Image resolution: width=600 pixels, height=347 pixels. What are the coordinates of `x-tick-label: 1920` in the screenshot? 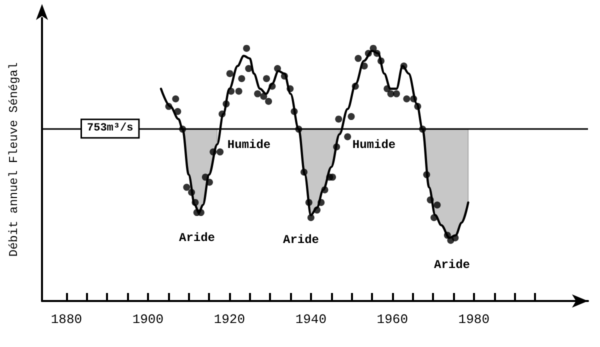 It's located at (230, 319).